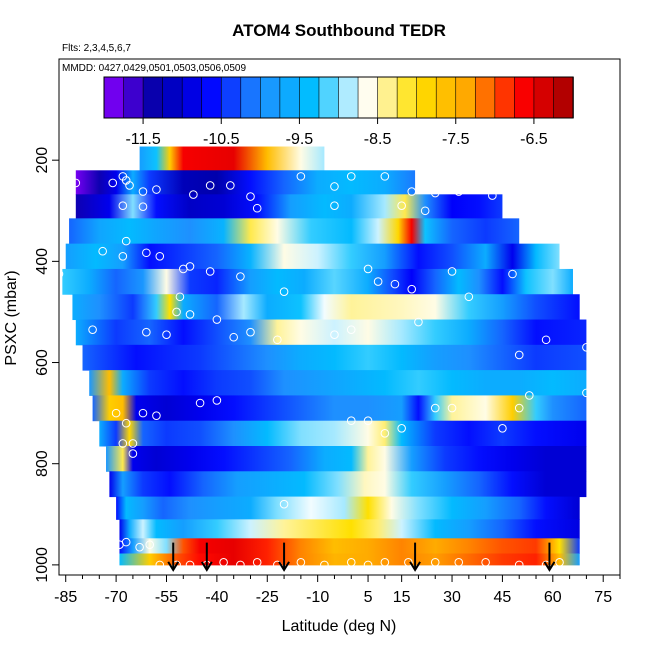  Describe the element at coordinates (452, 597) in the screenshot. I see `x-tick-label: 30` at that location.